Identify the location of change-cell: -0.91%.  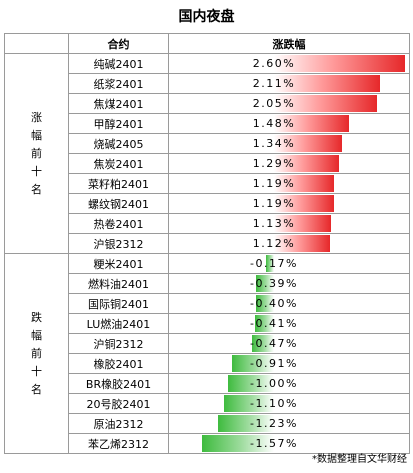
(289, 363).